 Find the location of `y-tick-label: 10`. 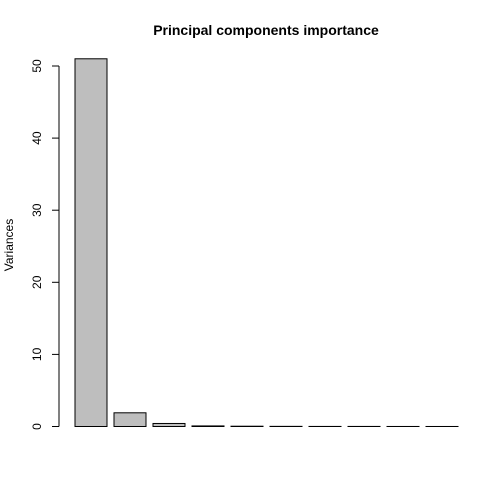

y-tick-label: 10 is located at coordinates (37, 354).